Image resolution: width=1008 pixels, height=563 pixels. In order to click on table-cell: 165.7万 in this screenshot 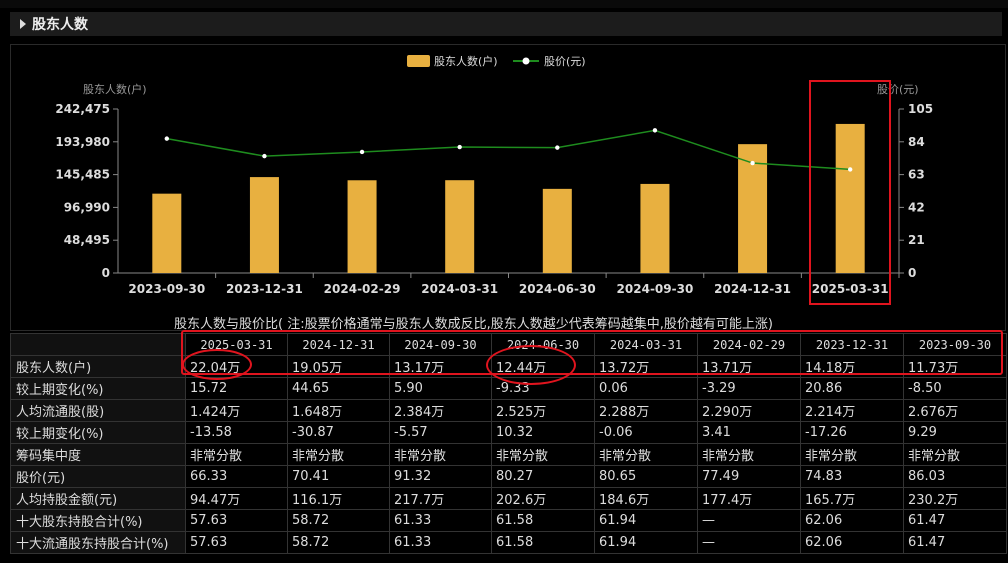, I will do `click(852, 498)`.